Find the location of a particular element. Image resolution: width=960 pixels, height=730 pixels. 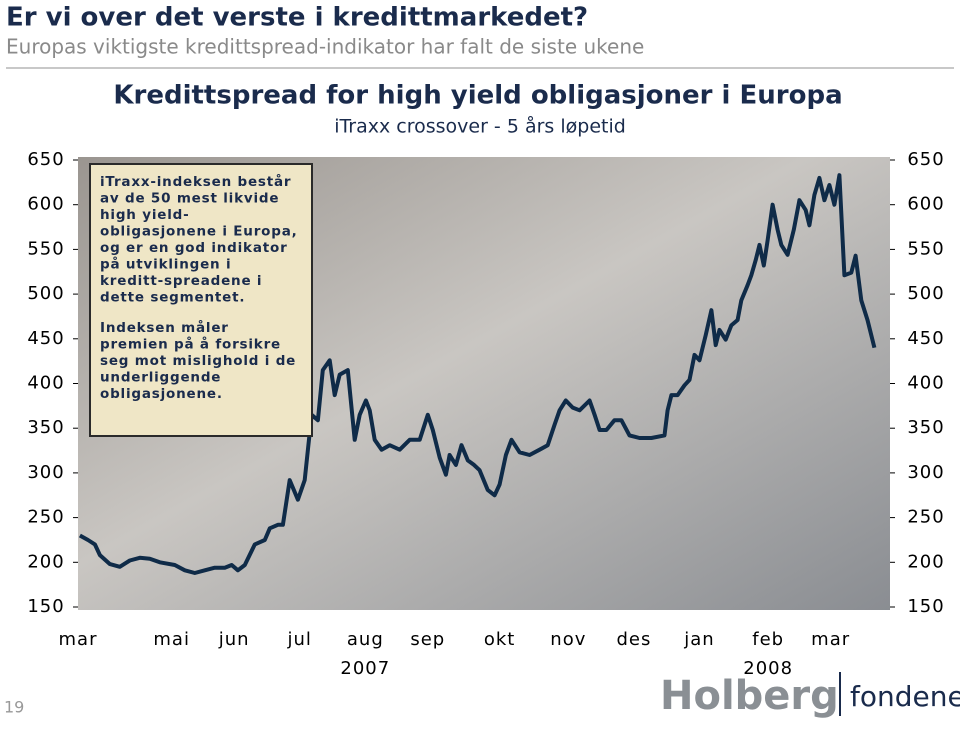

y2-tick-label: 500 is located at coordinates (925, 293).